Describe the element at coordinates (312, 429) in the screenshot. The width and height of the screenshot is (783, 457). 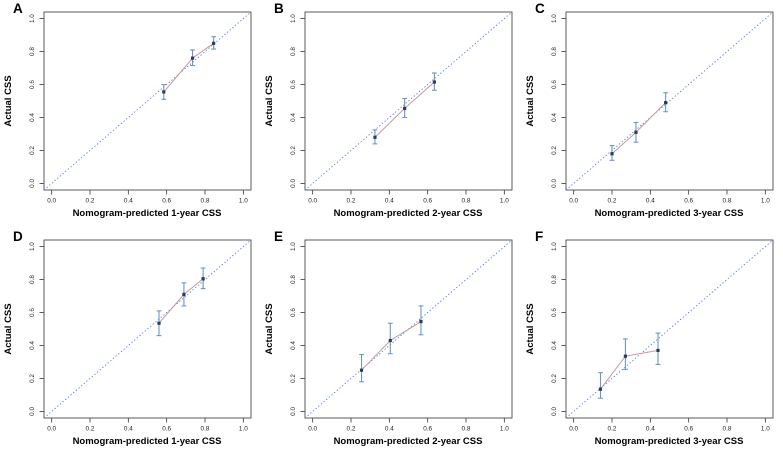
I see `x-tick-label: 0.0` at that location.